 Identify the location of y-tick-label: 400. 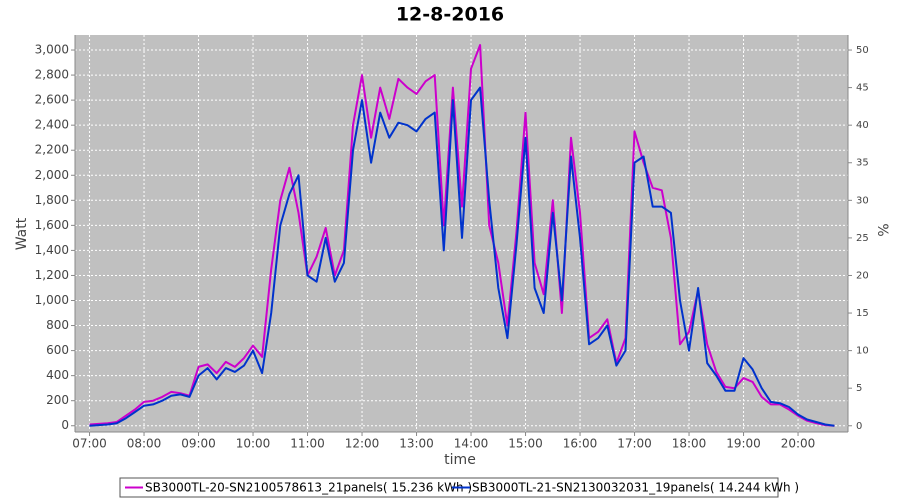
(57, 375).